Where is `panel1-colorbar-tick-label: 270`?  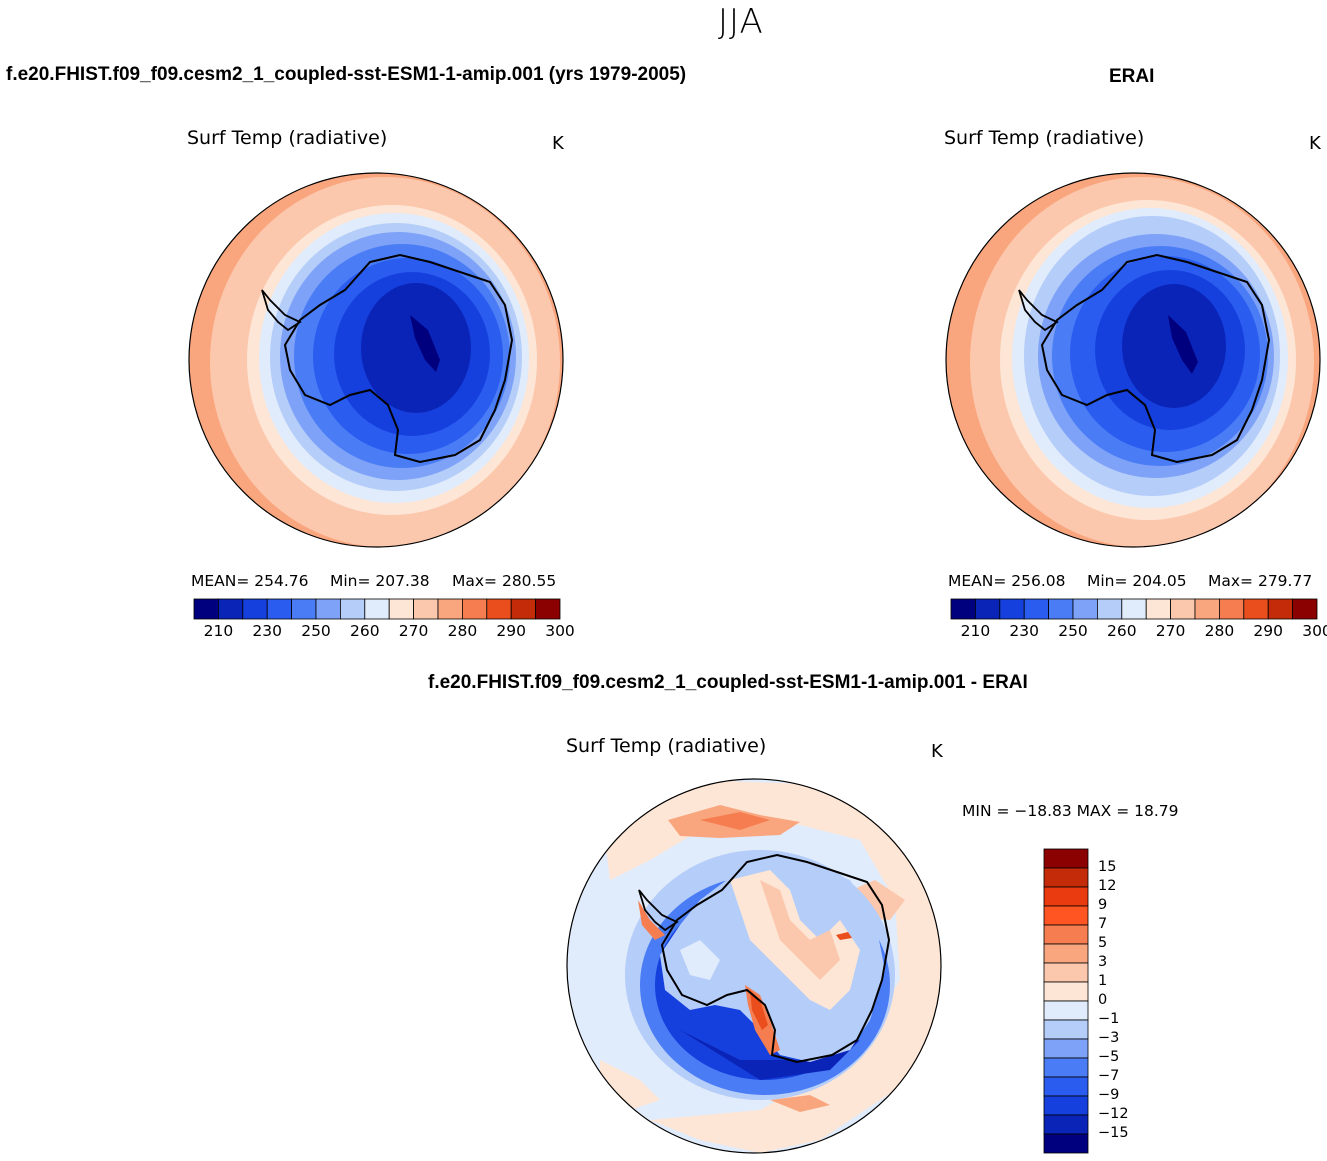 panel1-colorbar-tick-label: 270 is located at coordinates (413, 631).